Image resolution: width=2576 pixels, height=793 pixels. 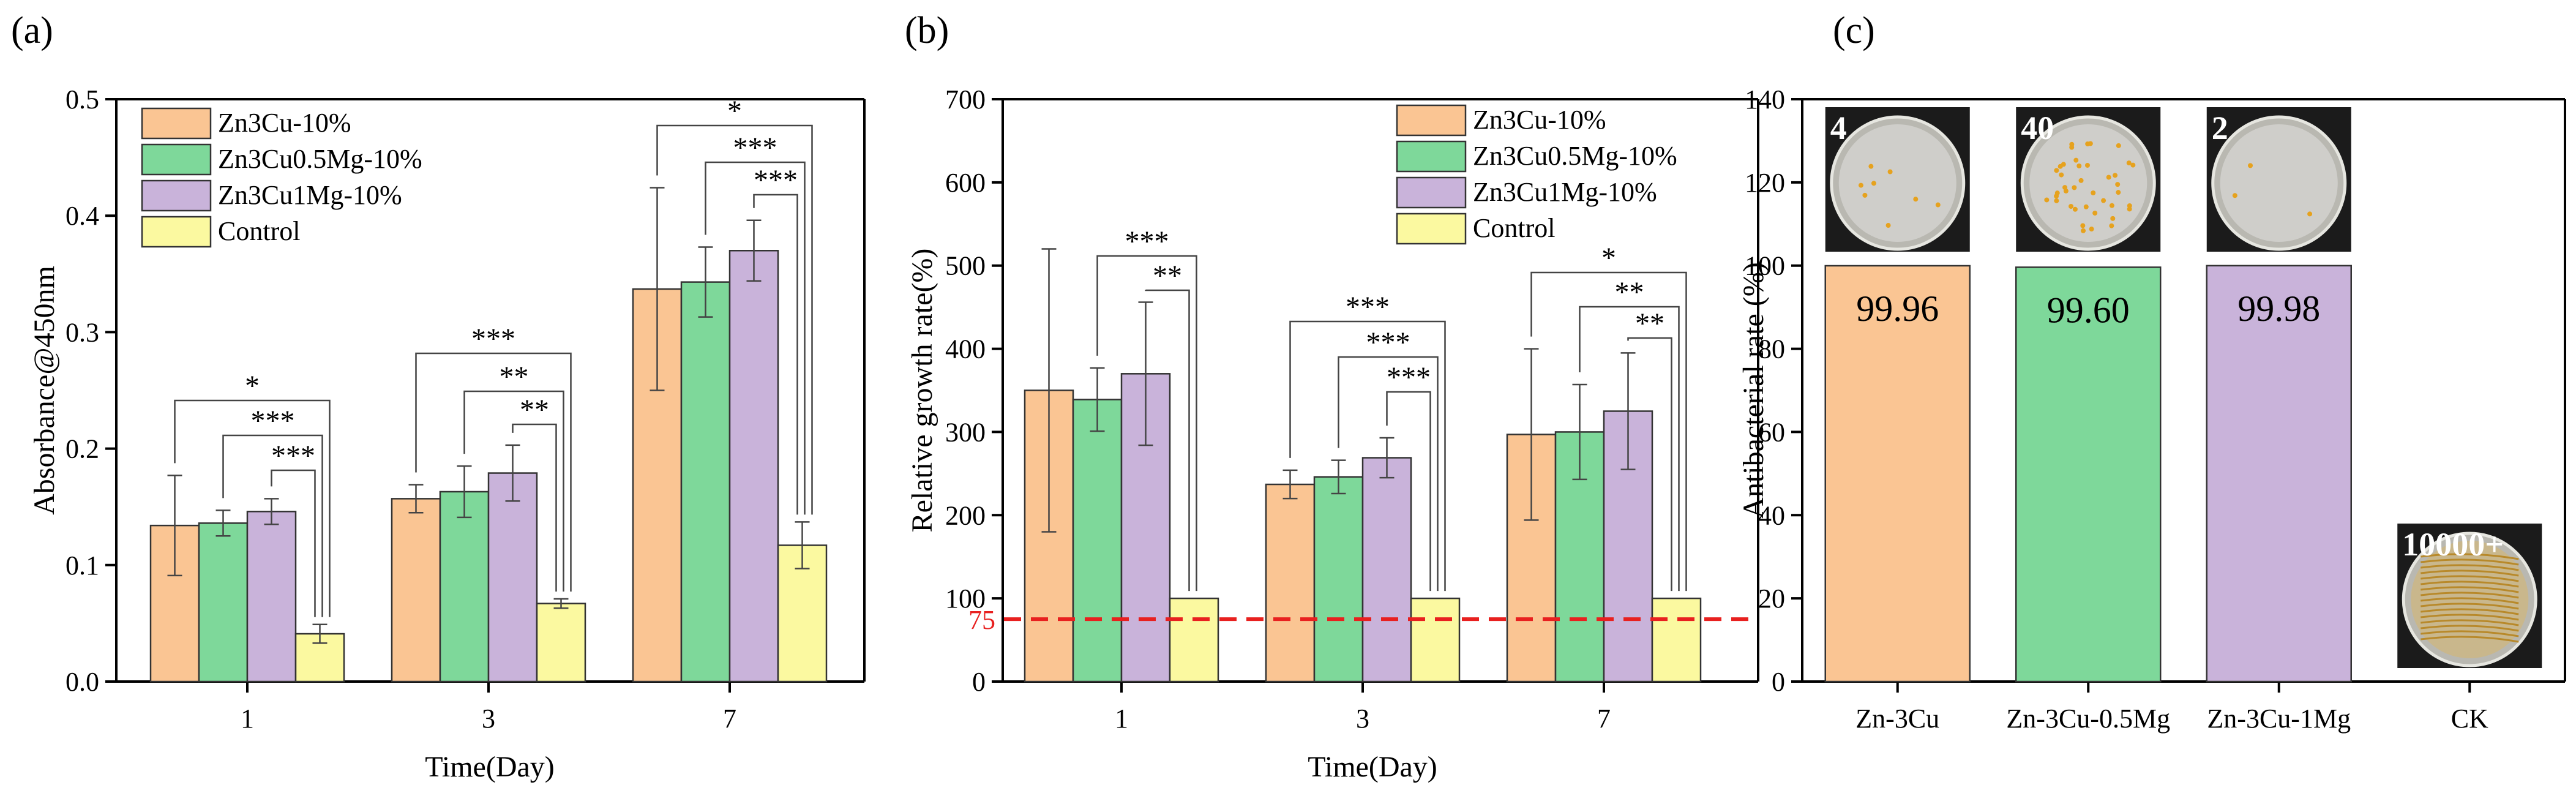 I want to click on b-y-tick-label: 500, so click(x=965, y=266).